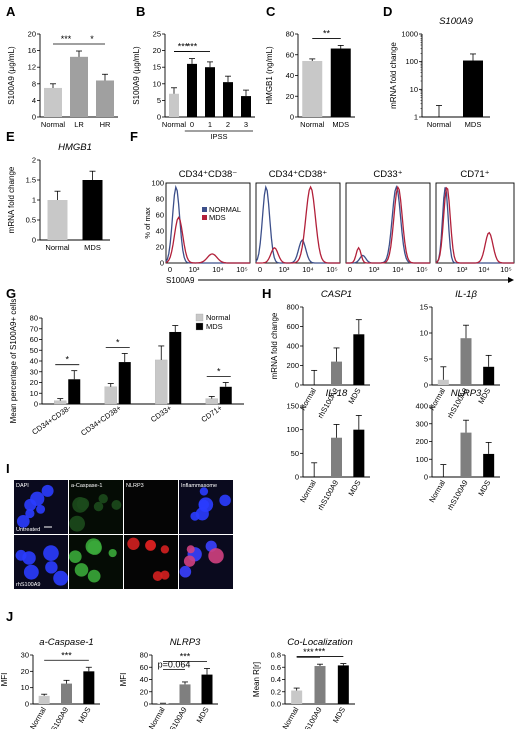 The image size is (520, 729). I want to click on y-tick-label: 0.2, so click(276, 691).